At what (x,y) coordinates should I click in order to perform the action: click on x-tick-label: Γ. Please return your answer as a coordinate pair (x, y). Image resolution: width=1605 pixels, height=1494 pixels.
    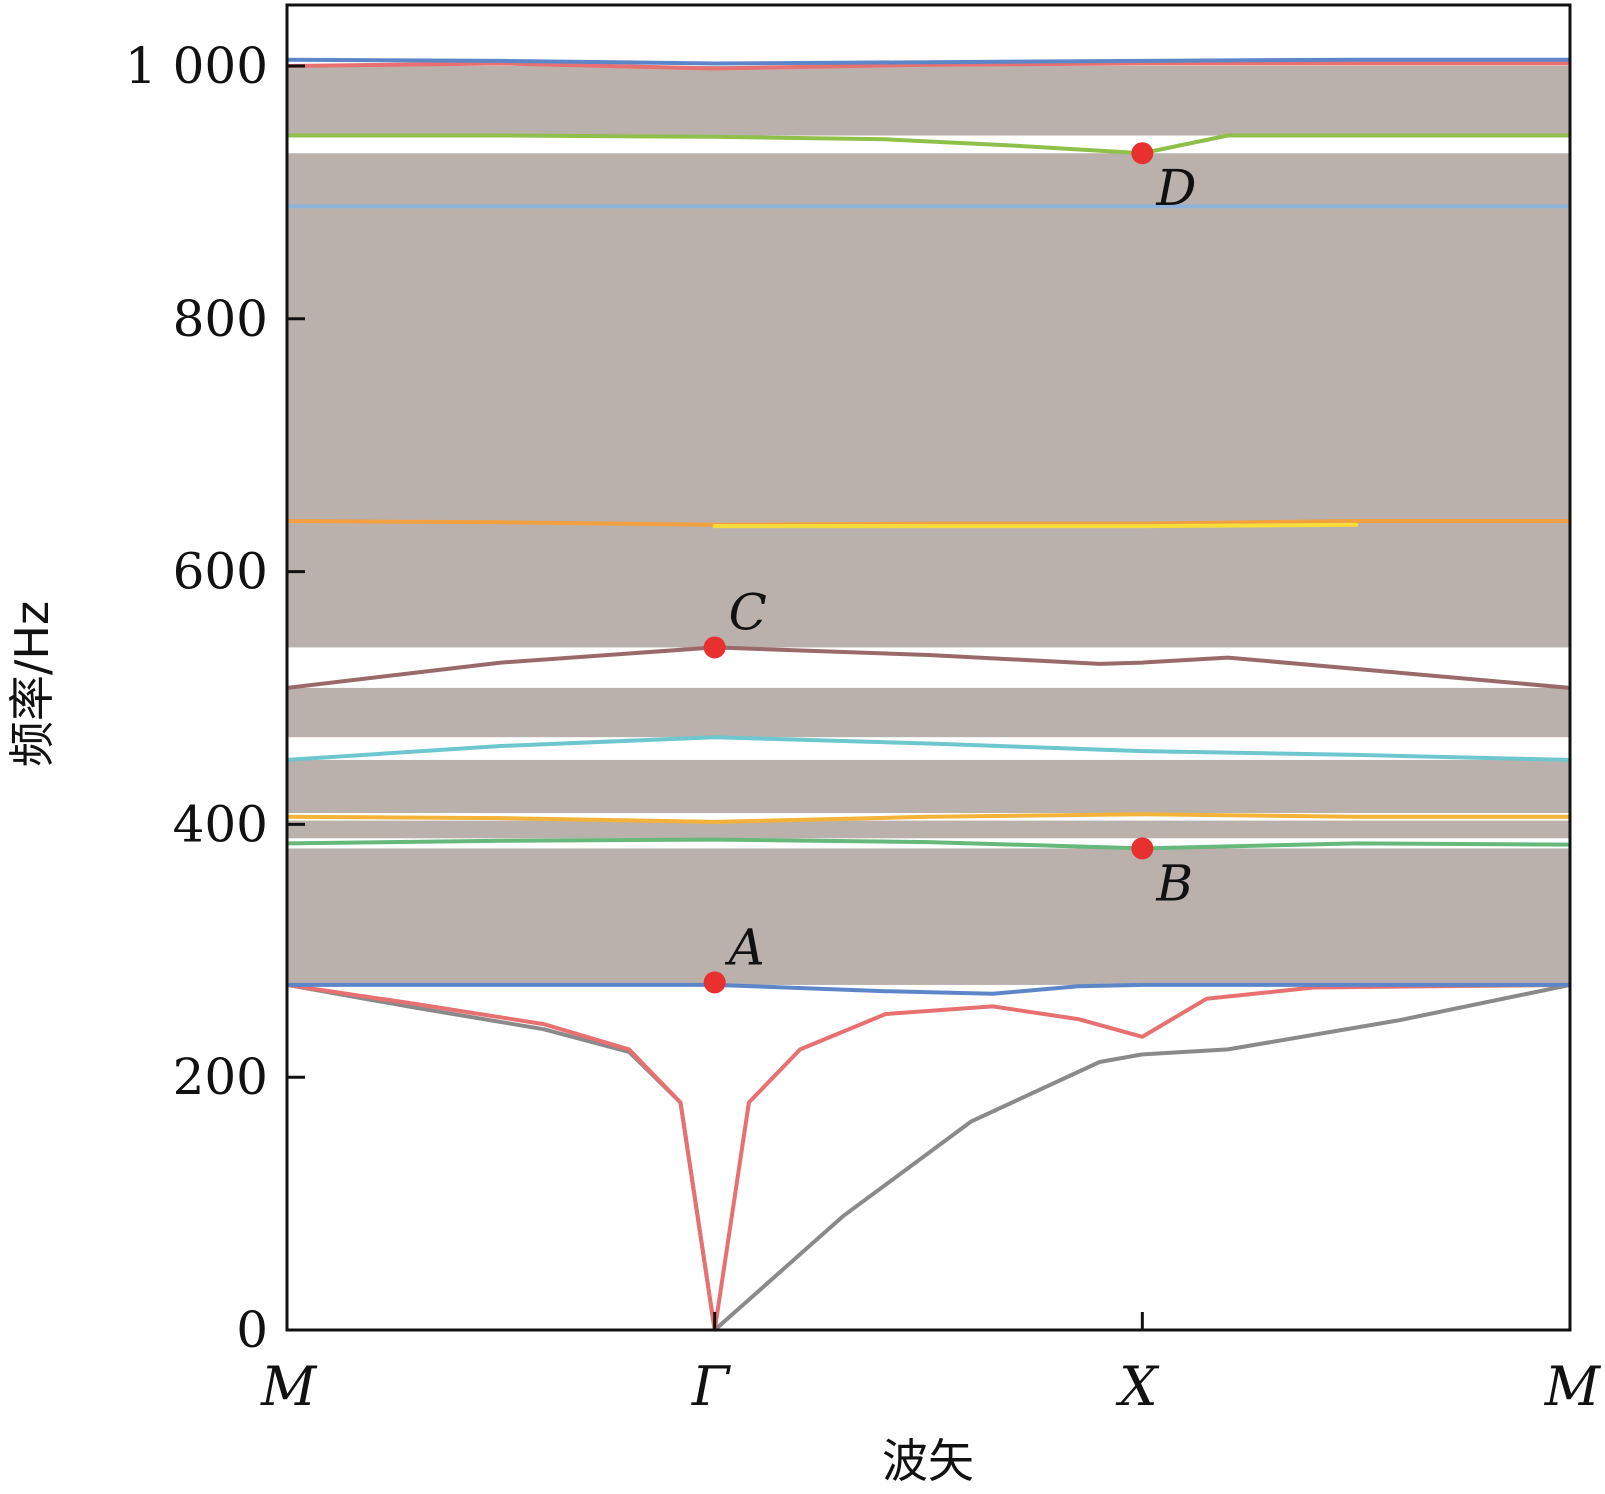
    Looking at the image, I should click on (711, 1386).